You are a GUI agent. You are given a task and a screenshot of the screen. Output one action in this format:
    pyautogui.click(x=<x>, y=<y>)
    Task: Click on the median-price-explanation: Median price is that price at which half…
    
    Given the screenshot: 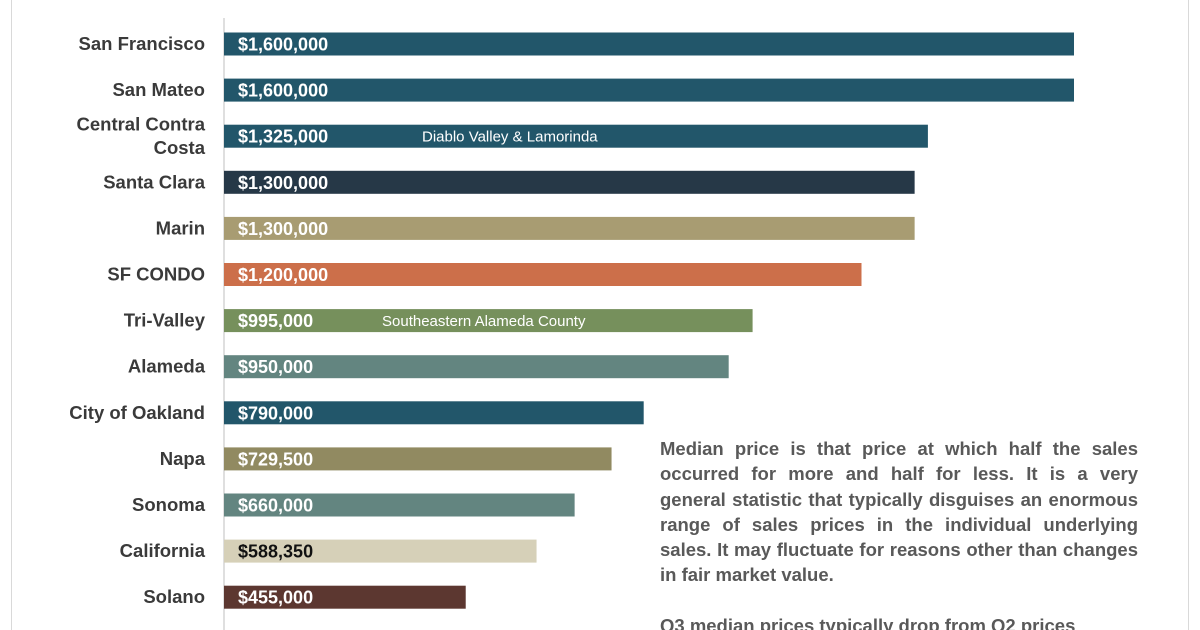 What is the action you would take?
    pyautogui.click(x=899, y=533)
    